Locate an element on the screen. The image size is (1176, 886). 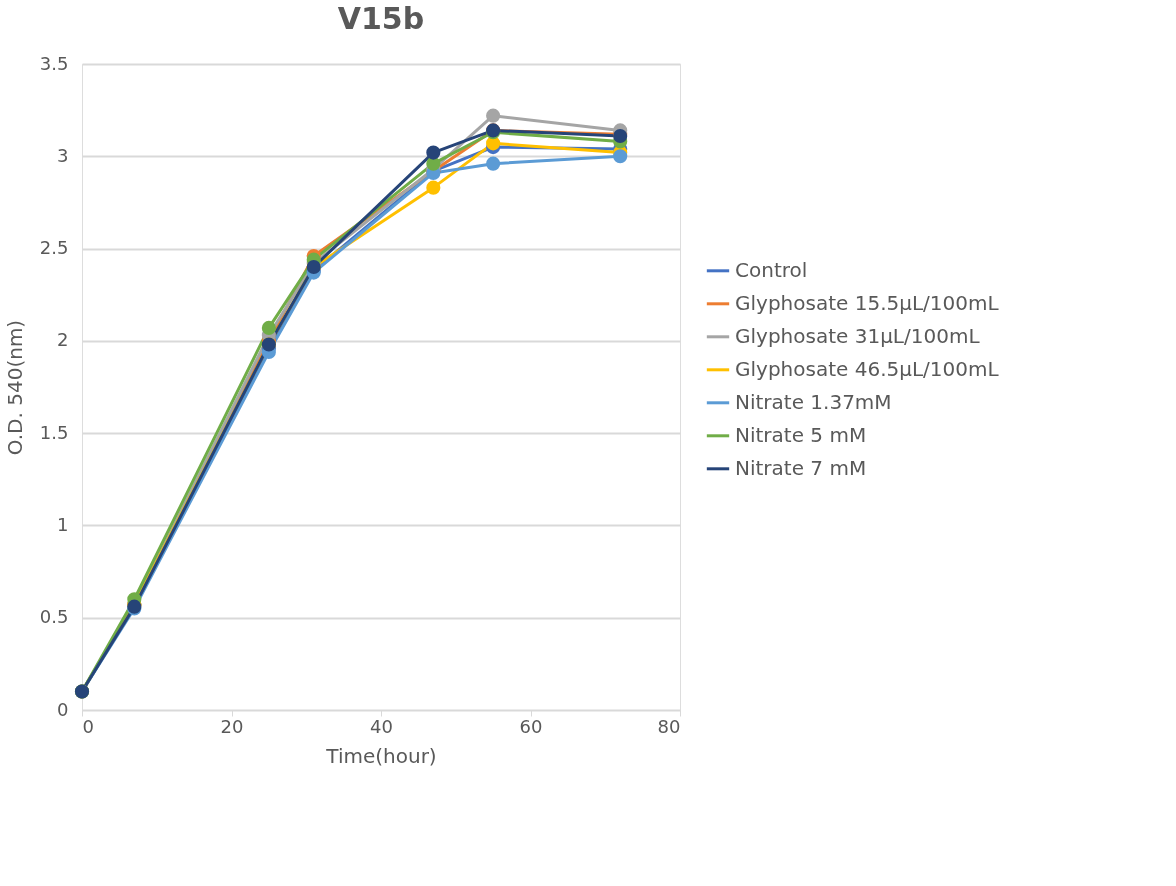
y-tick-label: 1.5 is located at coordinates (54, 432).